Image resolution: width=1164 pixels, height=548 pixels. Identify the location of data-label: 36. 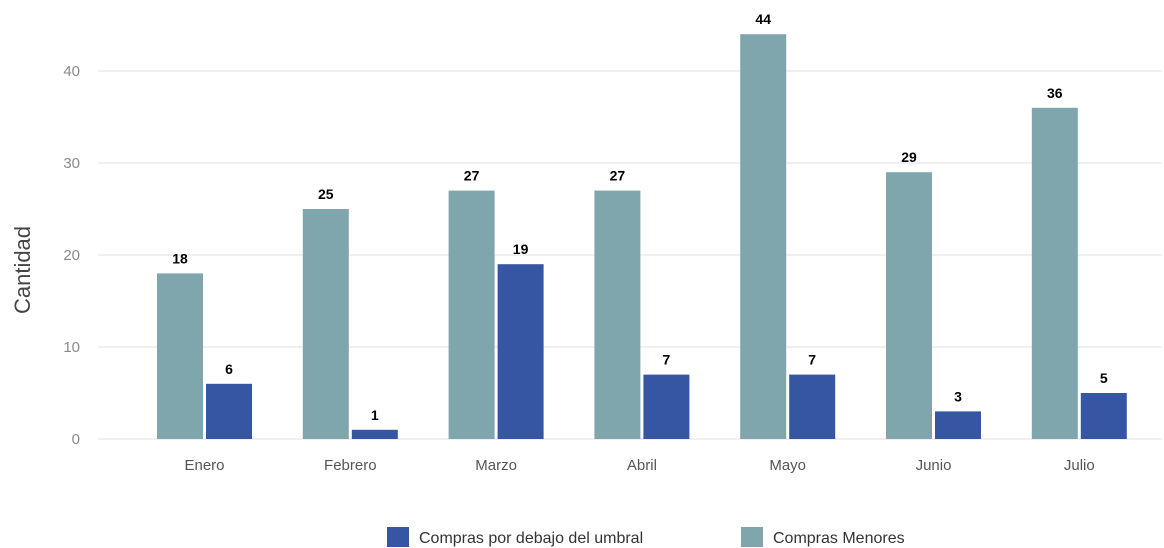
(1055, 93).